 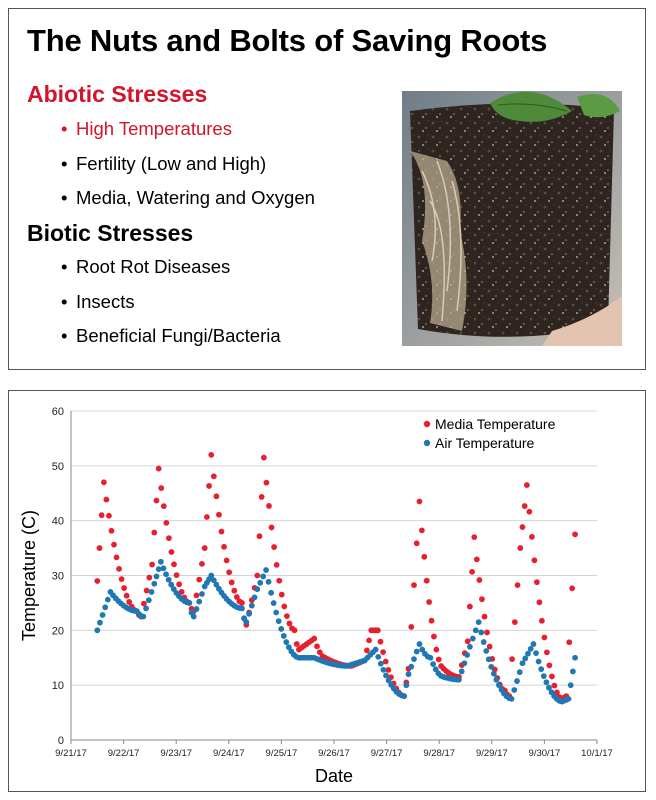 I want to click on list-item: Beneficial Fungi/Bacteria, so click(x=171, y=336).